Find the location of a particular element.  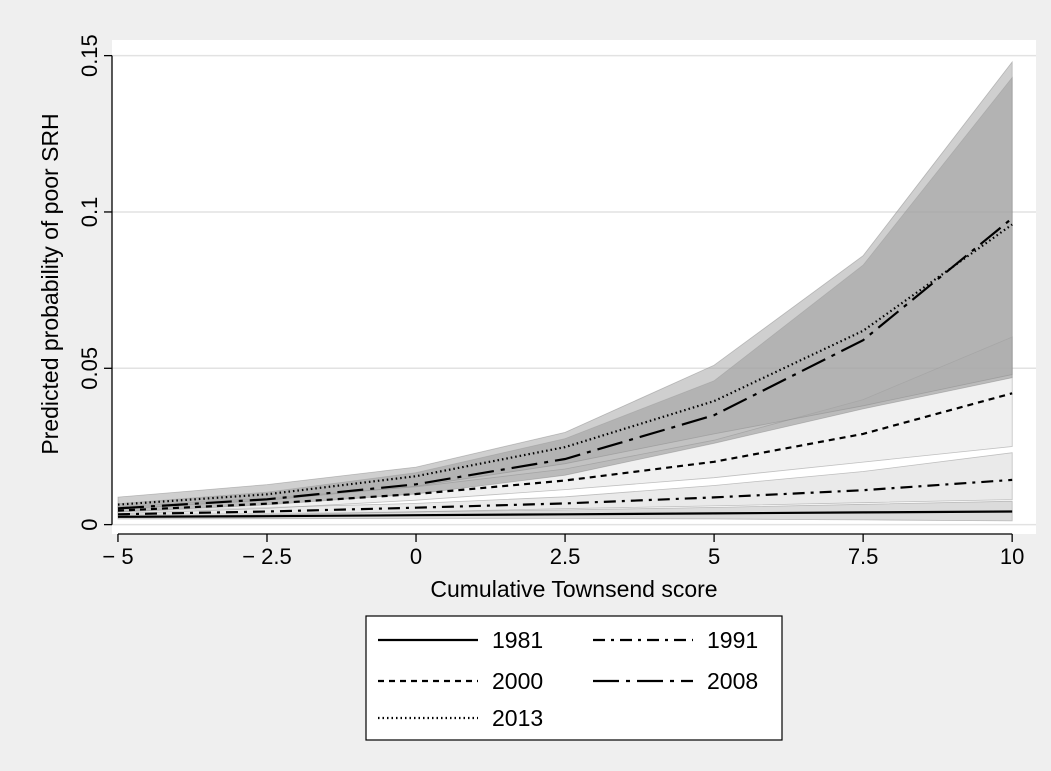

y-tick-label-1: 0.05 is located at coordinates (89, 368).